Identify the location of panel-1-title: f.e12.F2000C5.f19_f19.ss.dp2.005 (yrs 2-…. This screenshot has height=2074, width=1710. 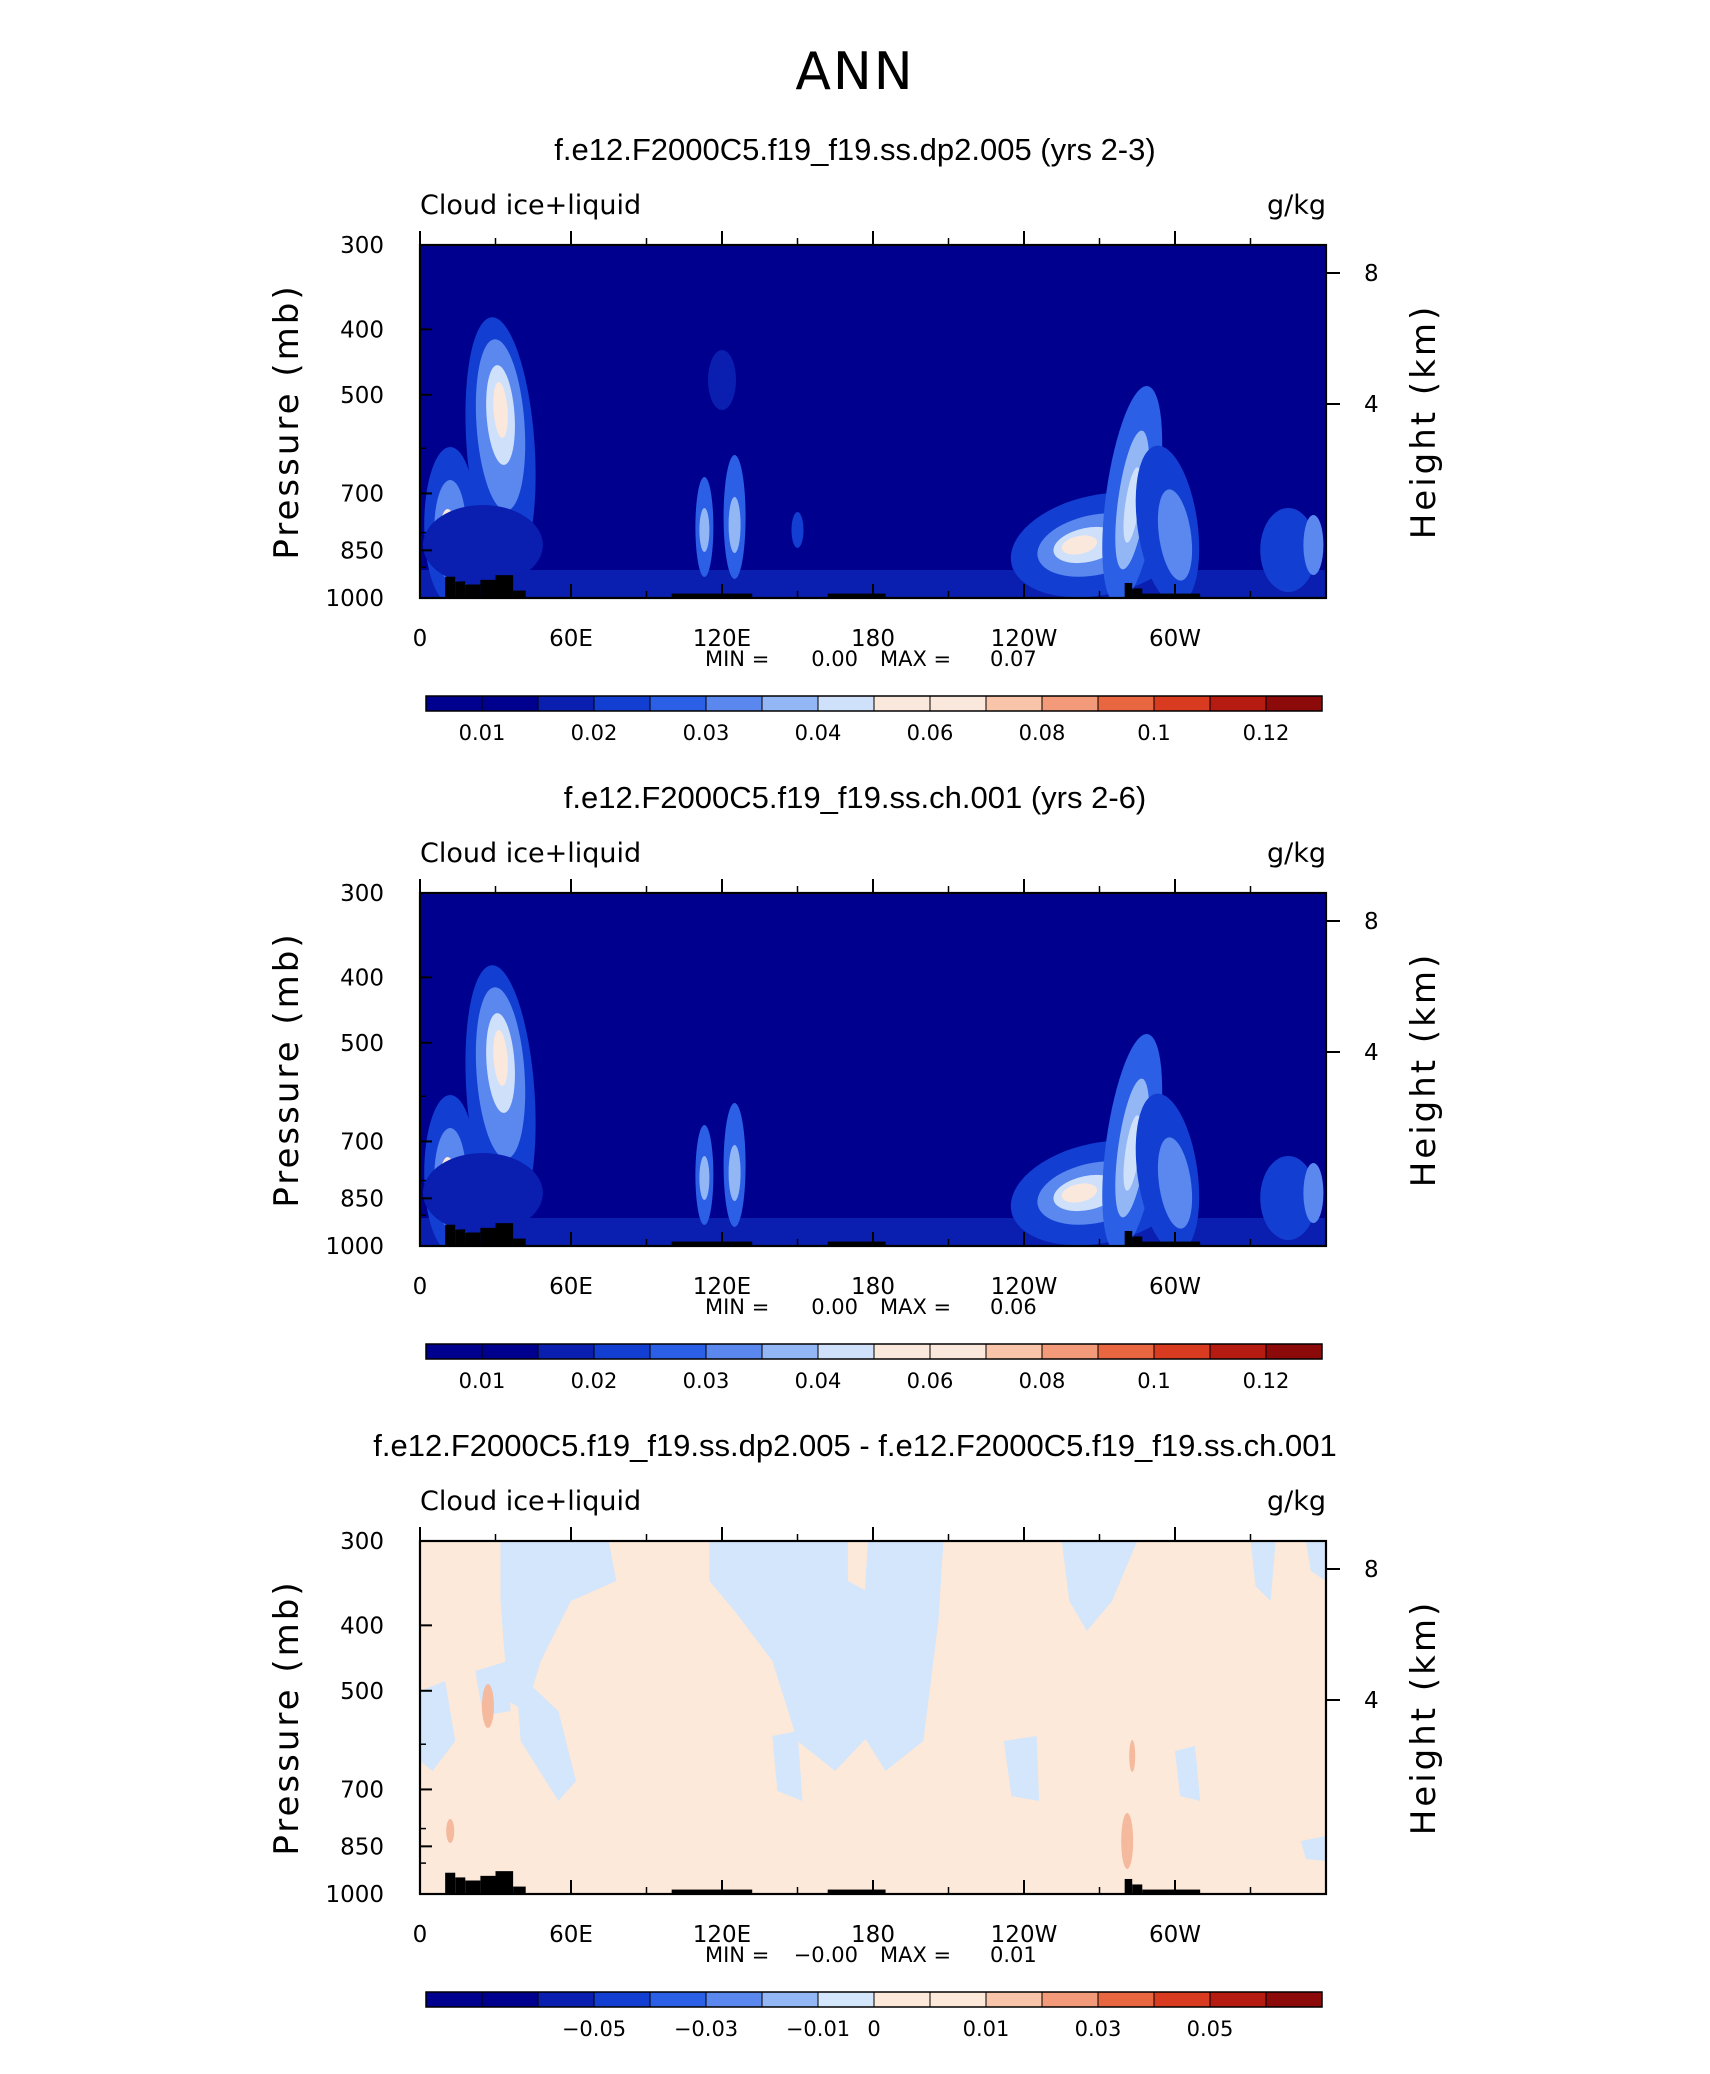
(855, 149).